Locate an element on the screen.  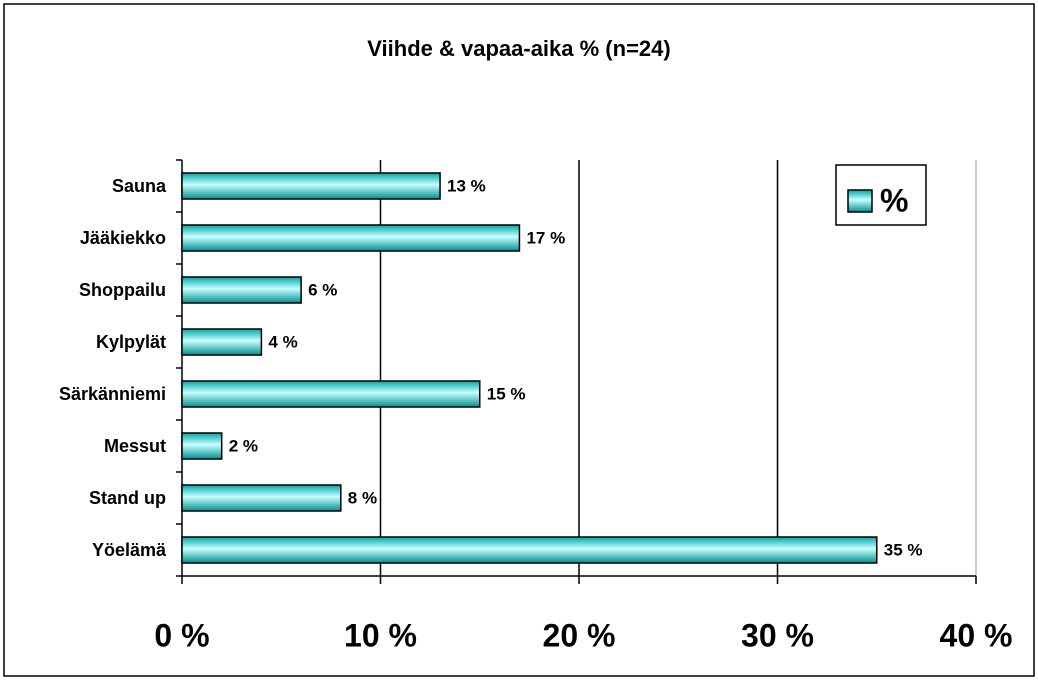
data-label: 8 % is located at coordinates (362, 497).